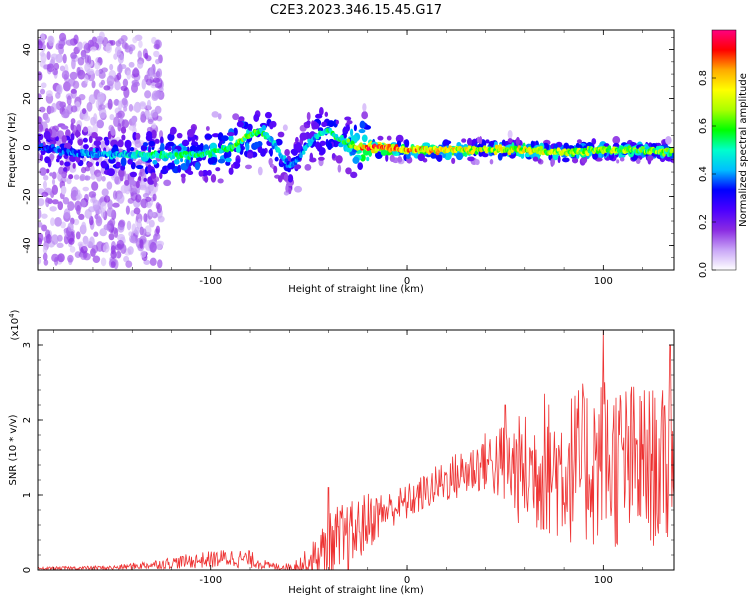 The image size is (750, 600). What do you see at coordinates (210, 281) in the screenshot?
I see `top-x-tick-label: -100` at bounding box center [210, 281].